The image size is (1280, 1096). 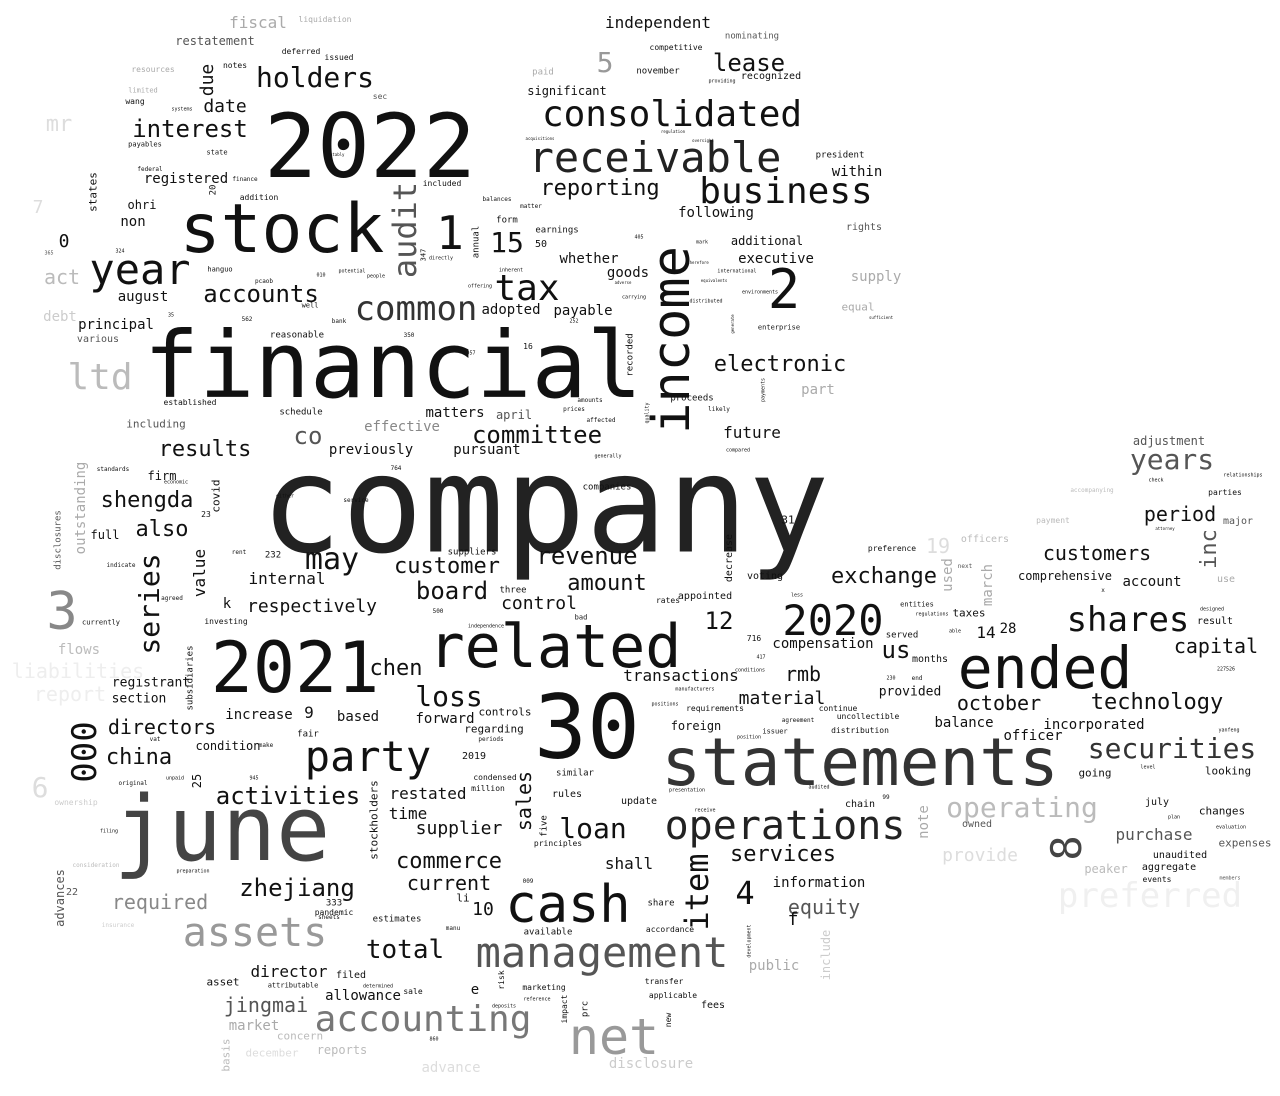 I want to click on word-principles: principles, so click(x=558, y=843).